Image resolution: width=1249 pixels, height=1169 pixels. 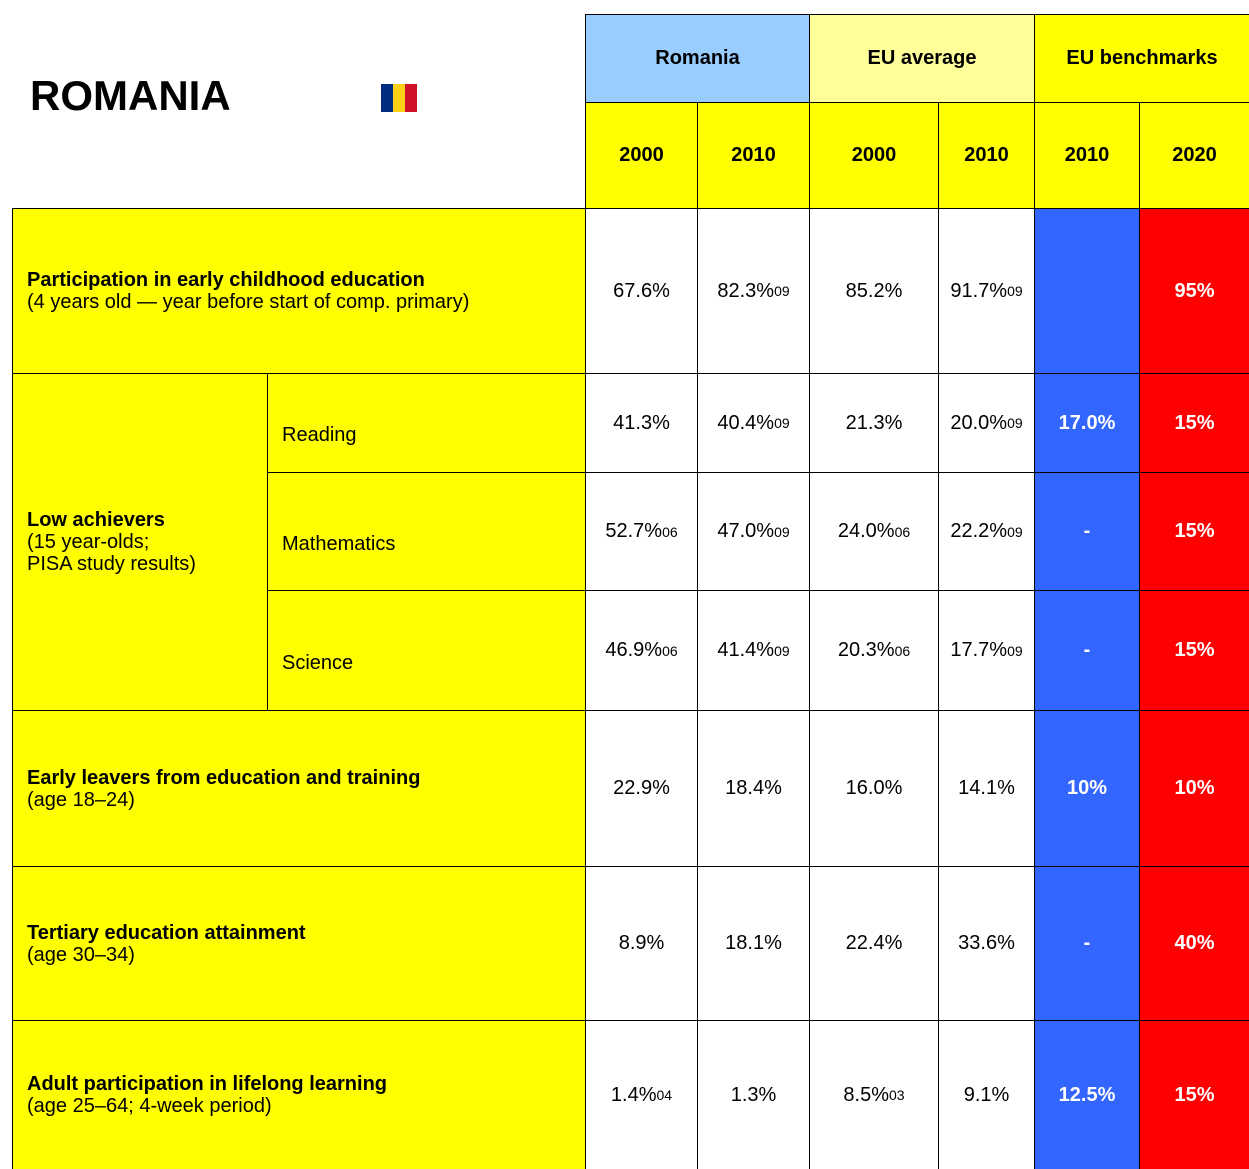 What do you see at coordinates (1194, 943) in the screenshot?
I see `data-cell: 40%` at bounding box center [1194, 943].